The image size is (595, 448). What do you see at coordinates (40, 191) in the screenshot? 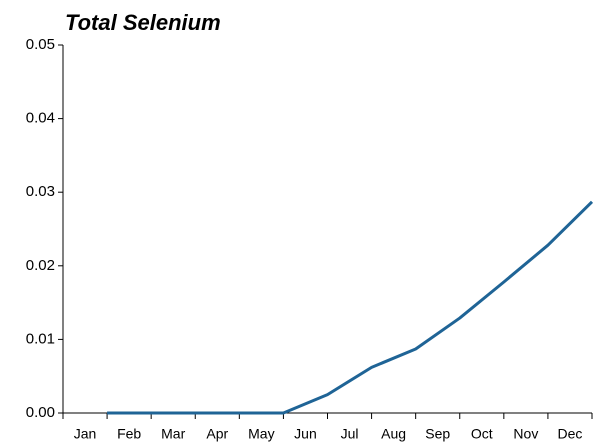
I see `y-tick-label: 0.03` at bounding box center [40, 191].